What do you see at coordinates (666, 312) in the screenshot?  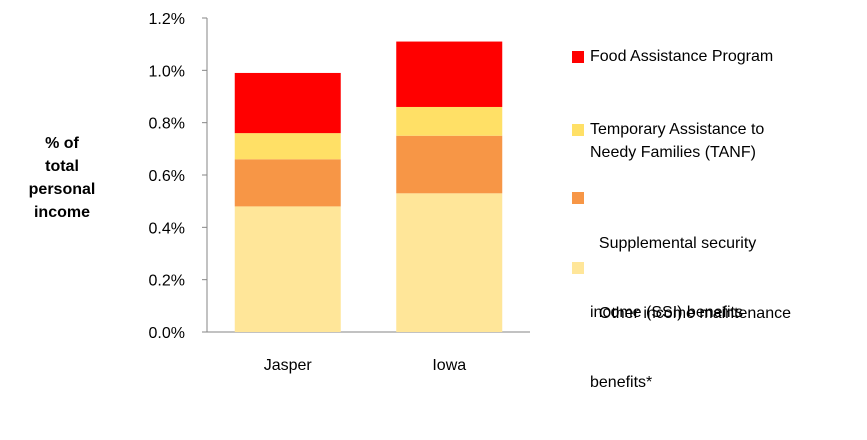 I see `legend-label-line: income (SSI) benefits` at bounding box center [666, 312].